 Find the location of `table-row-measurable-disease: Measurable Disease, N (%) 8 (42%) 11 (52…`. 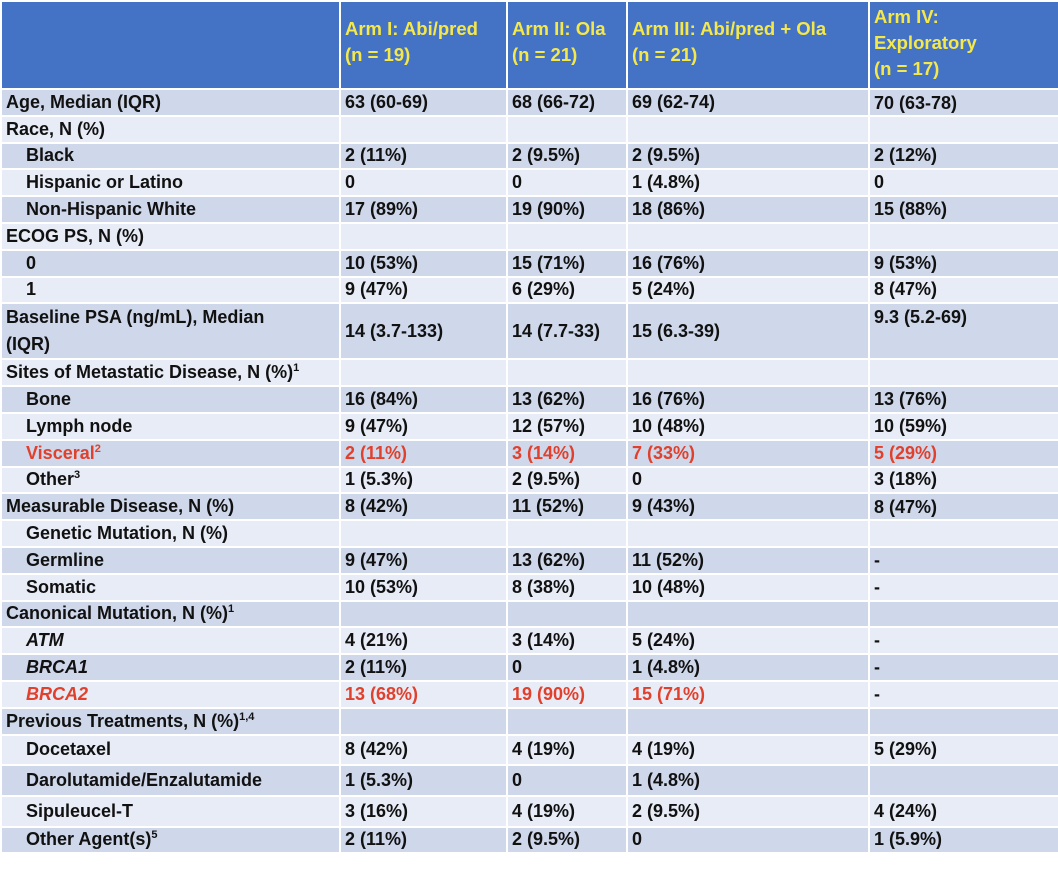

table-row-measurable-disease: Measurable Disease, N (%) 8 (42%) 11 (52… is located at coordinates (529, 507).